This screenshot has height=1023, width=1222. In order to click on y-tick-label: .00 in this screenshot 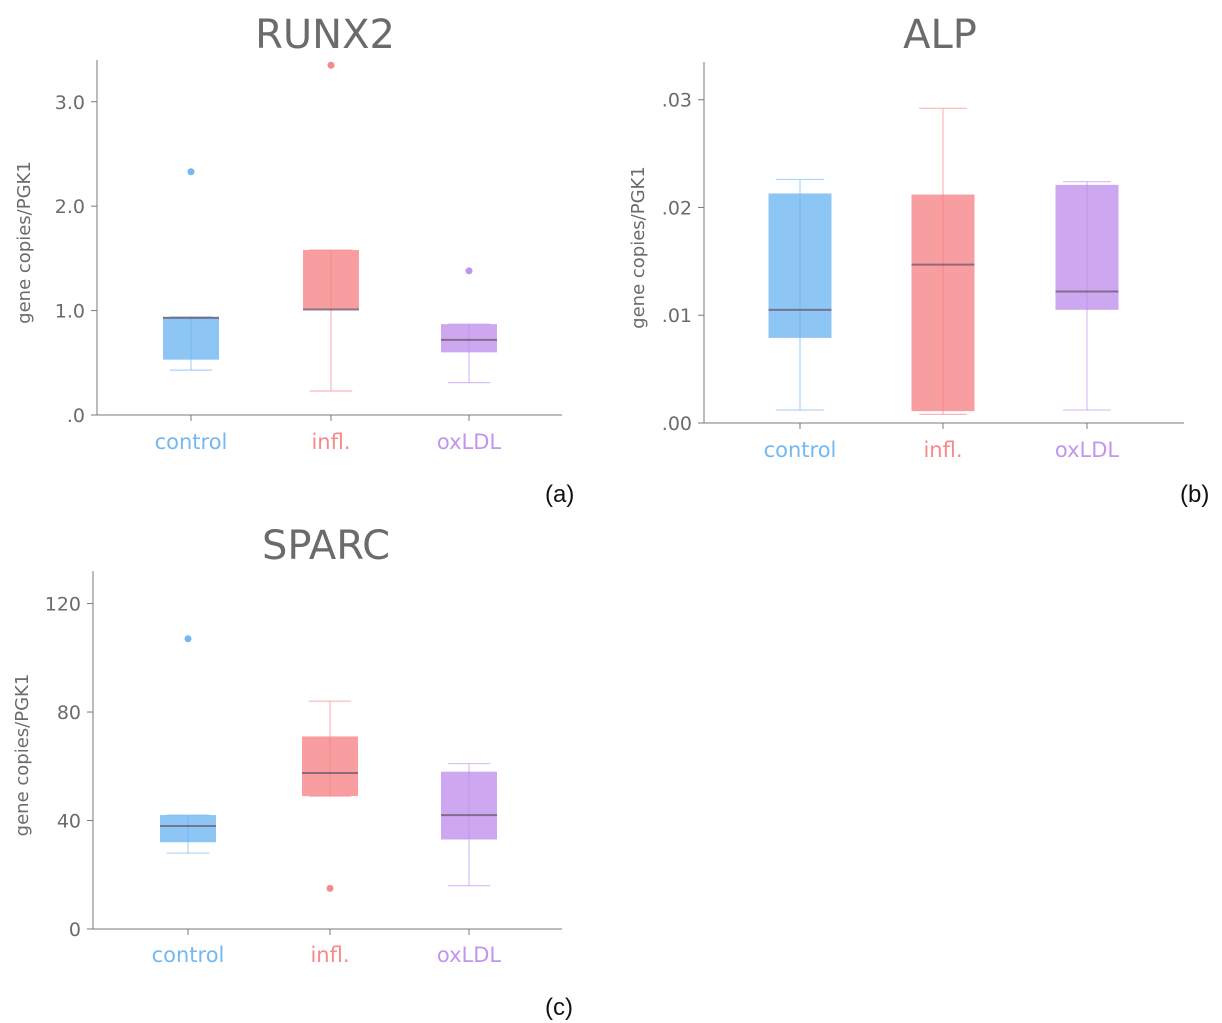, I will do `click(677, 424)`.